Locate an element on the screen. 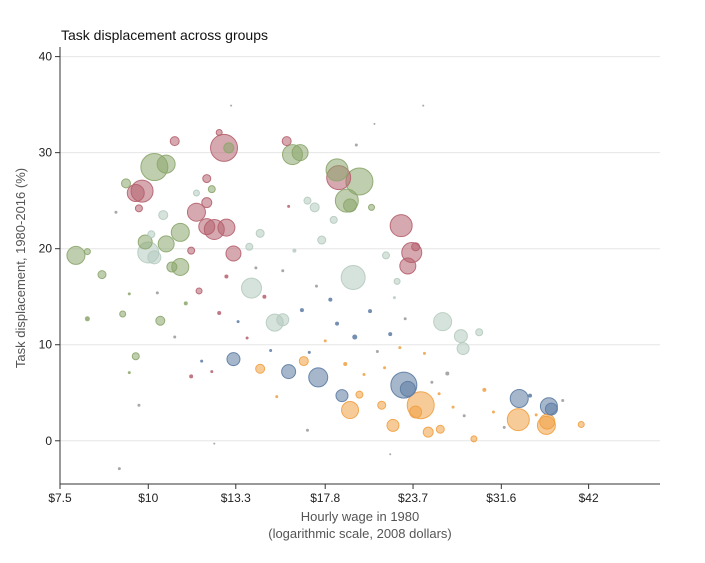 The height and width of the screenshot is (563, 705). chart-title: Task displacement across groups is located at coordinates (164, 35).